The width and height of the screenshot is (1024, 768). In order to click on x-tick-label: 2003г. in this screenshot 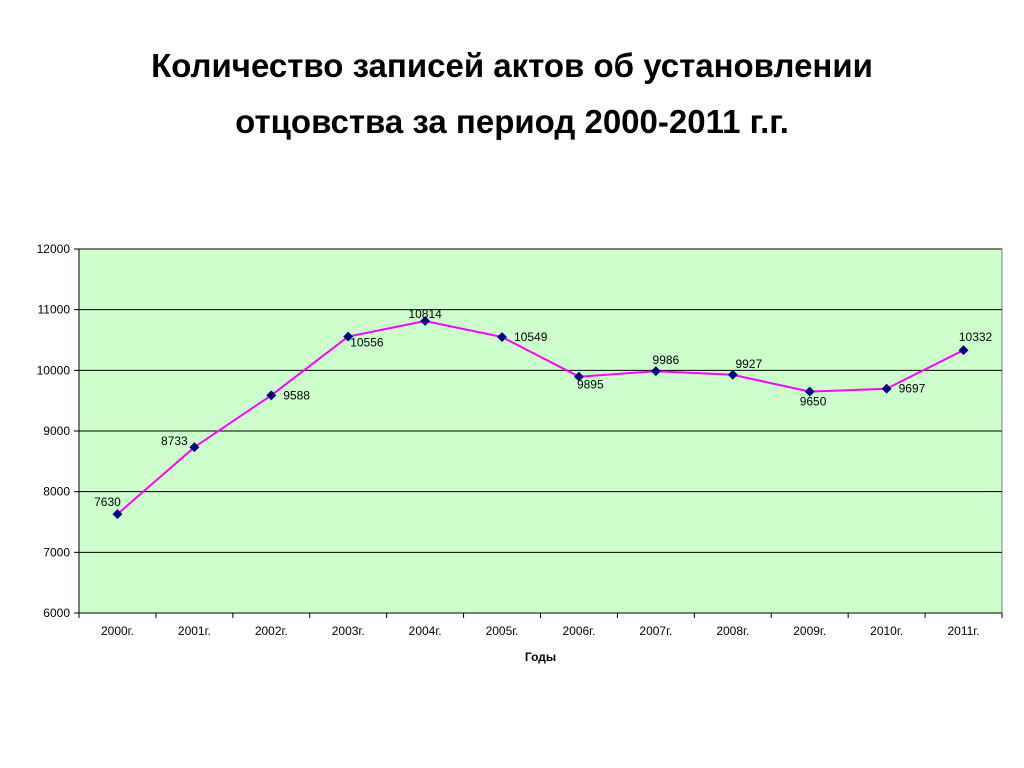, I will do `click(348, 631)`.